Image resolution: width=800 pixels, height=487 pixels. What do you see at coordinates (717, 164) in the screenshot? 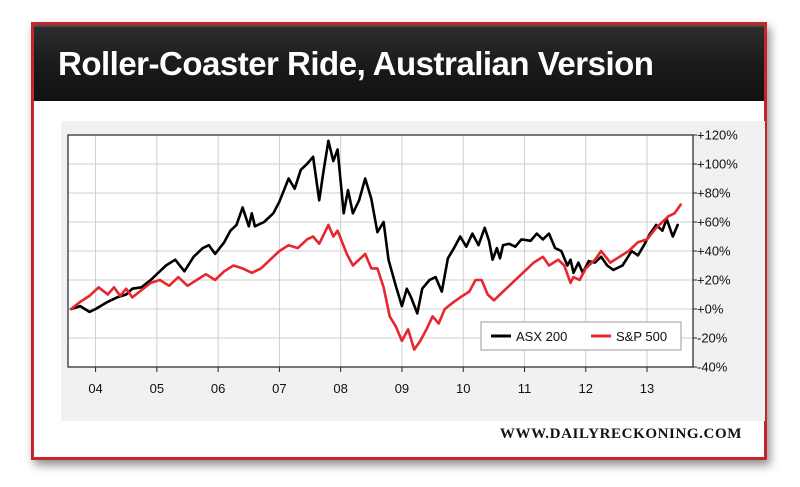
I see `y-tick-label: +100%` at bounding box center [717, 164].